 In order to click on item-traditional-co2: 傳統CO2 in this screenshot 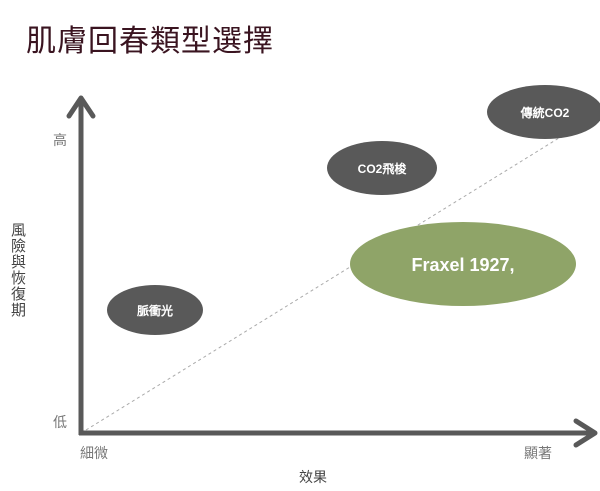, I will do `click(543, 112)`.